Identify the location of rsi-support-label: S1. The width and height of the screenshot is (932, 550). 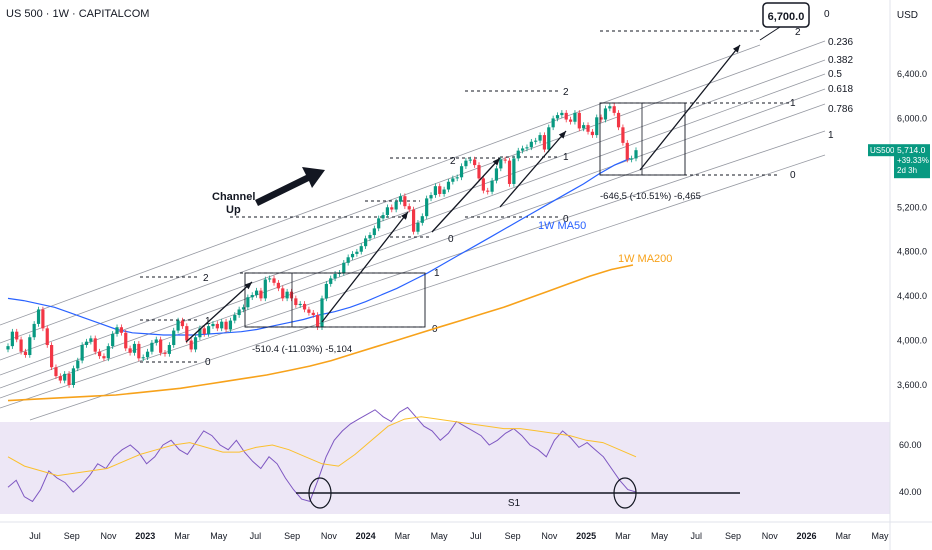
(514, 503).